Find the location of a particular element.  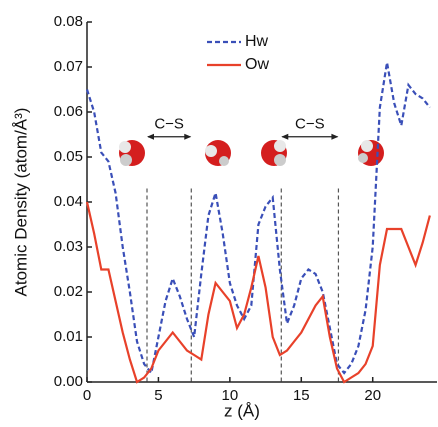

y-tick-label: 0.04 is located at coordinates (68, 201).